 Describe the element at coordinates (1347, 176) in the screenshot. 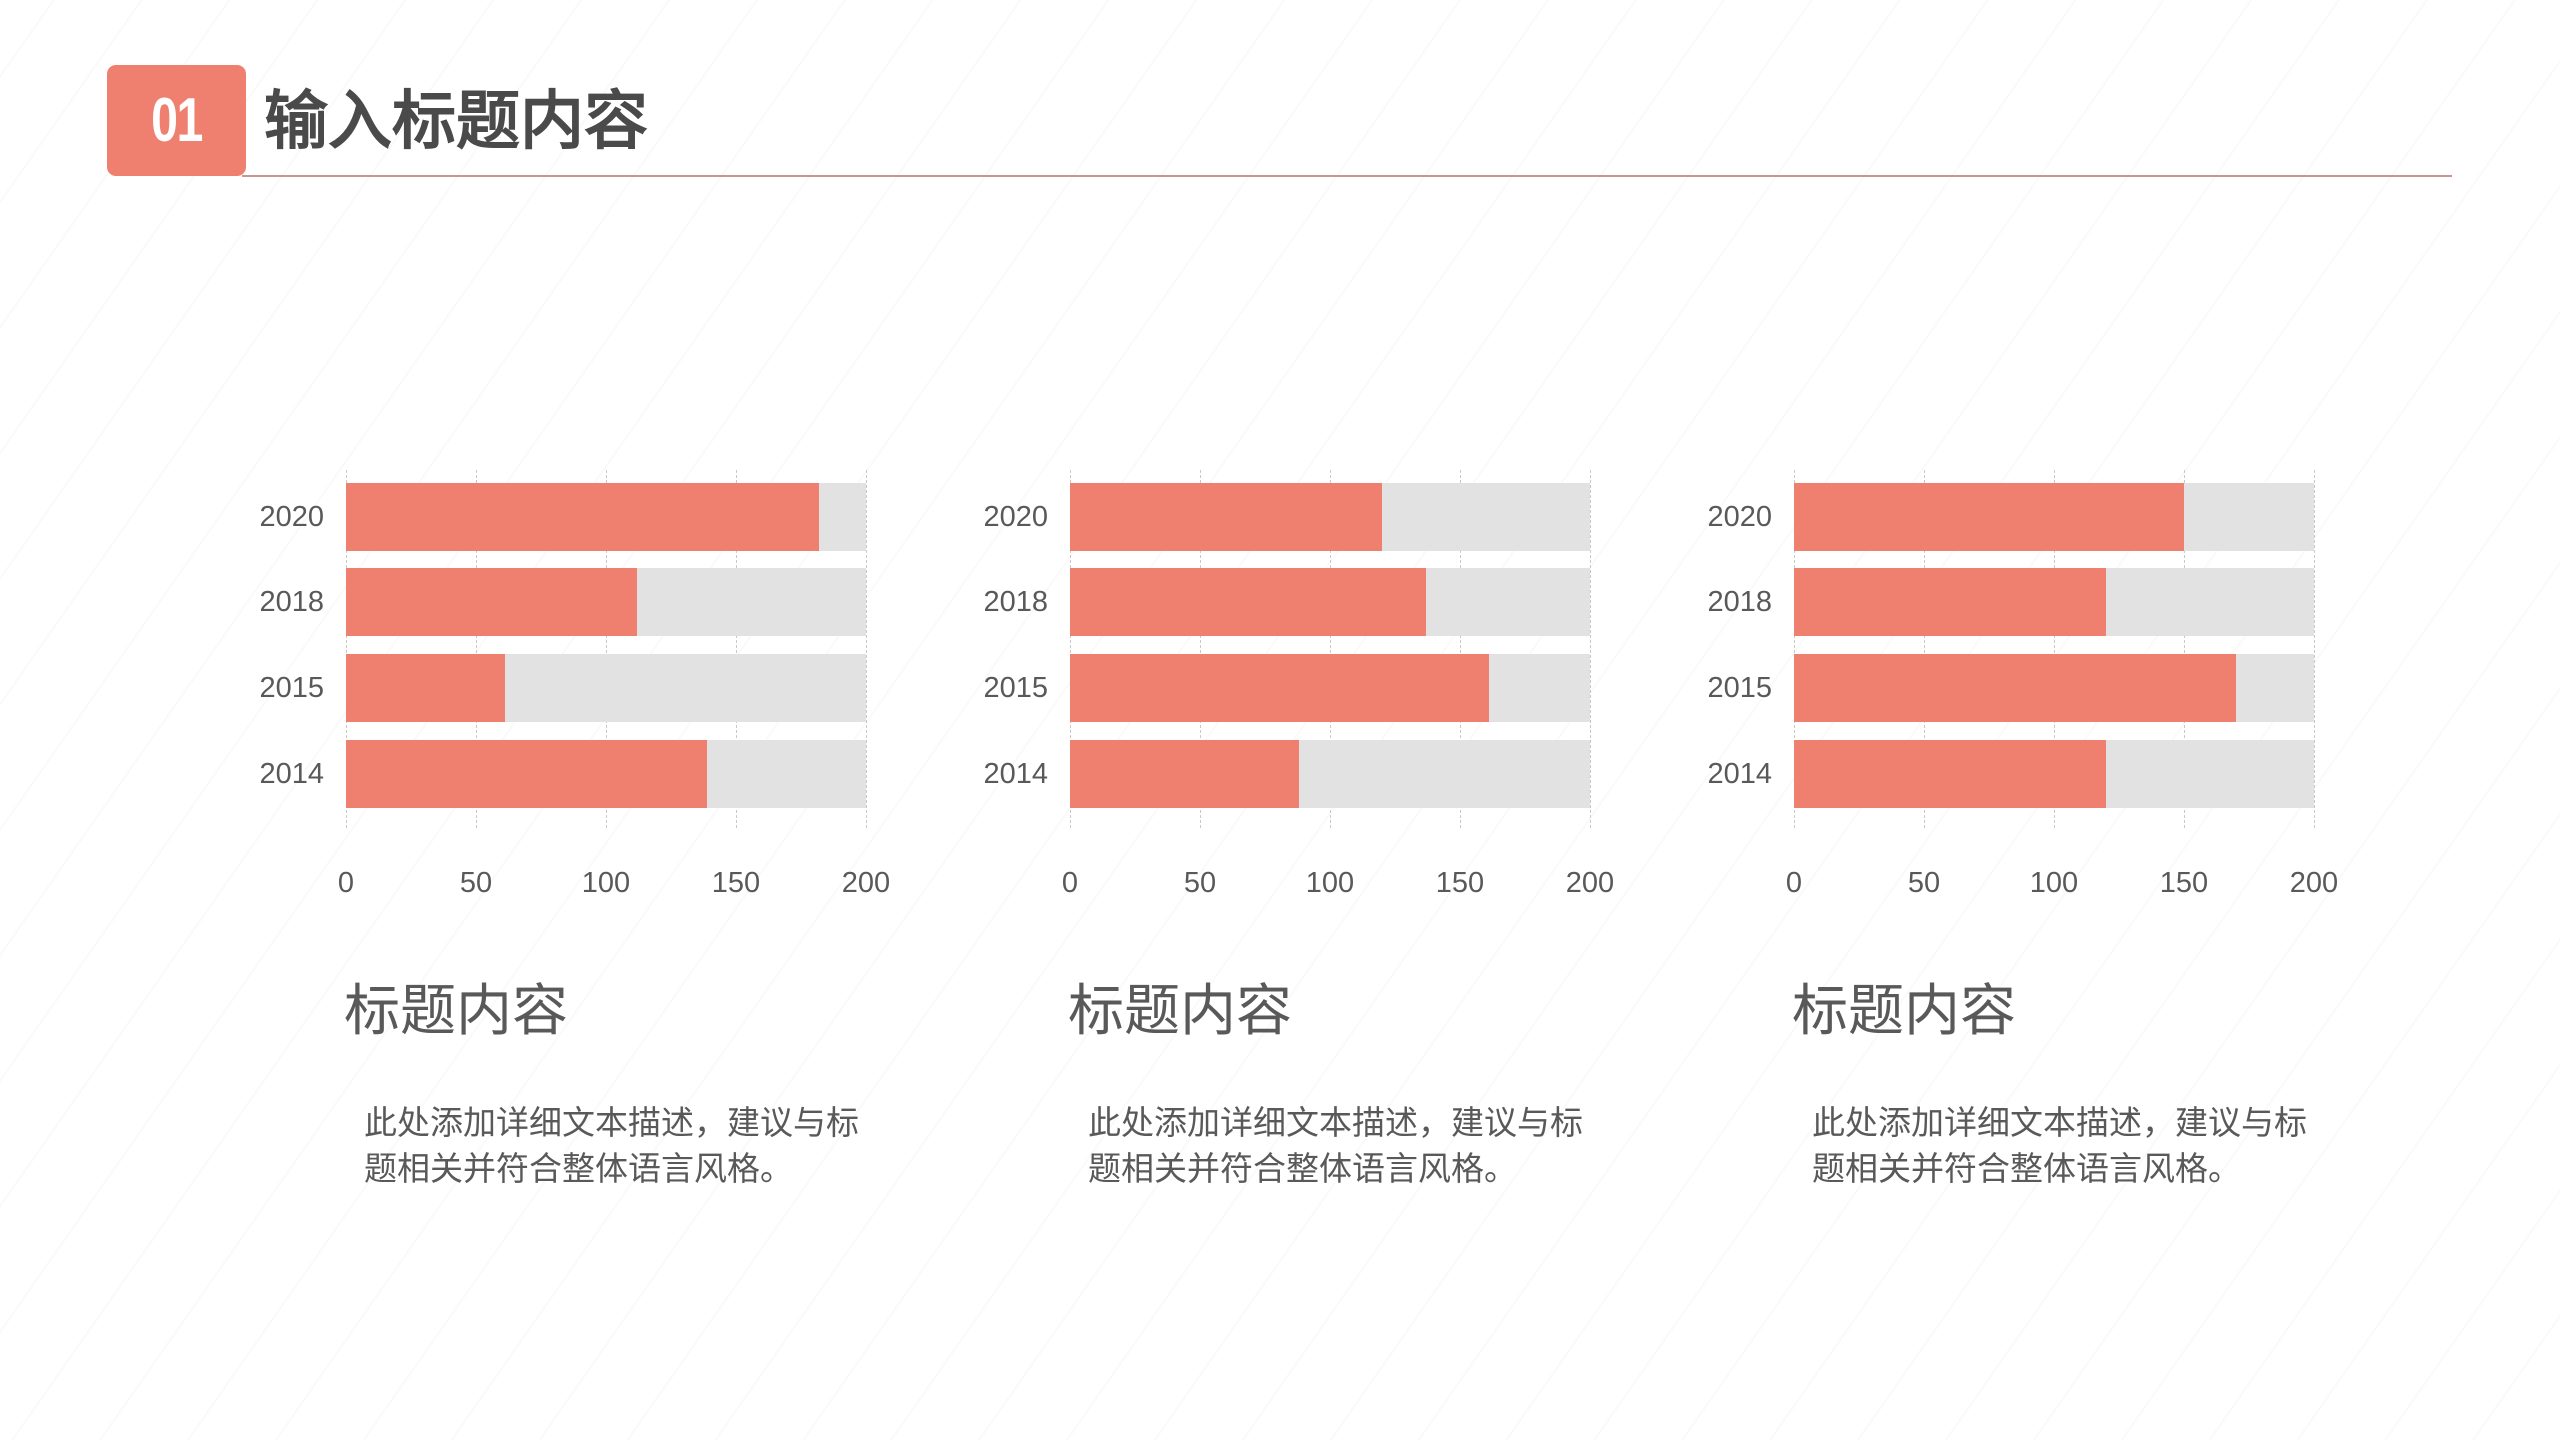

I see `header-divider` at that location.